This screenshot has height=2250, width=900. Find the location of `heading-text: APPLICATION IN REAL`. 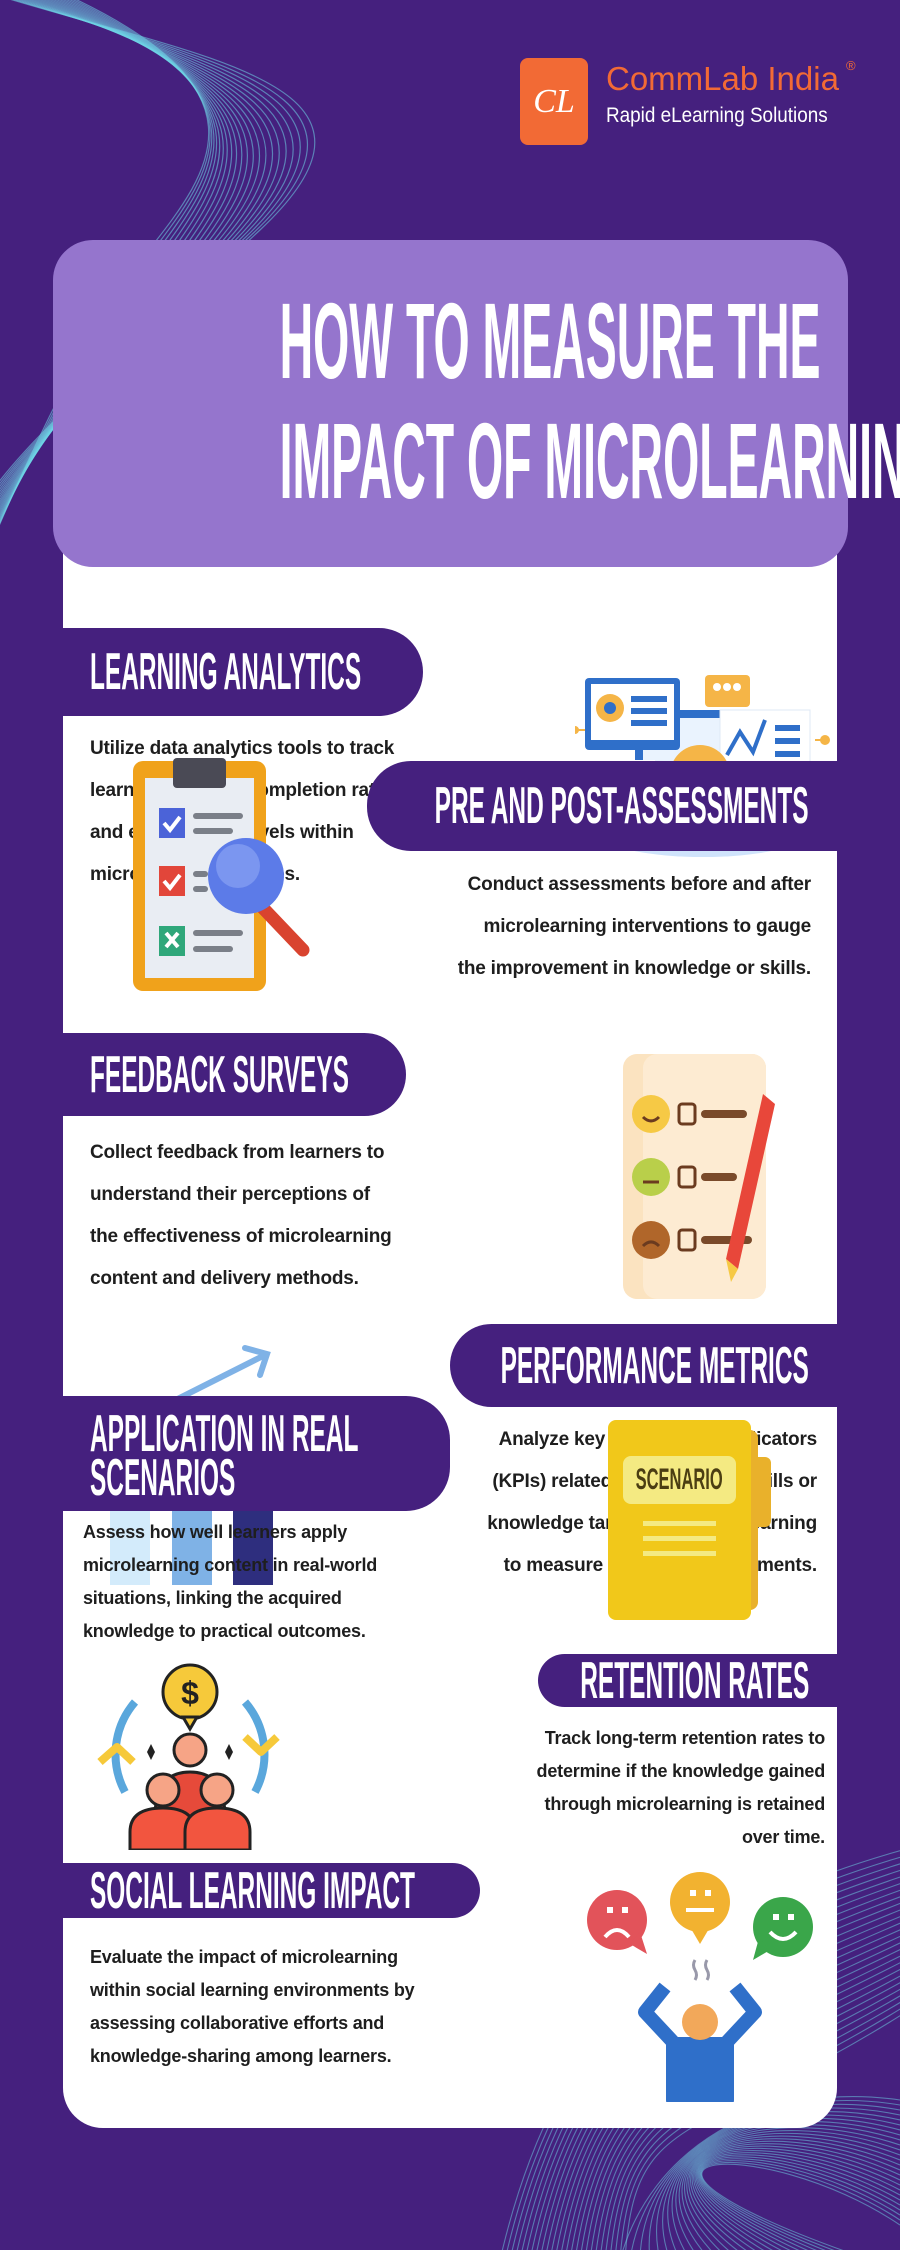

heading-text: APPLICATION IN REAL is located at coordinates (224, 1434).